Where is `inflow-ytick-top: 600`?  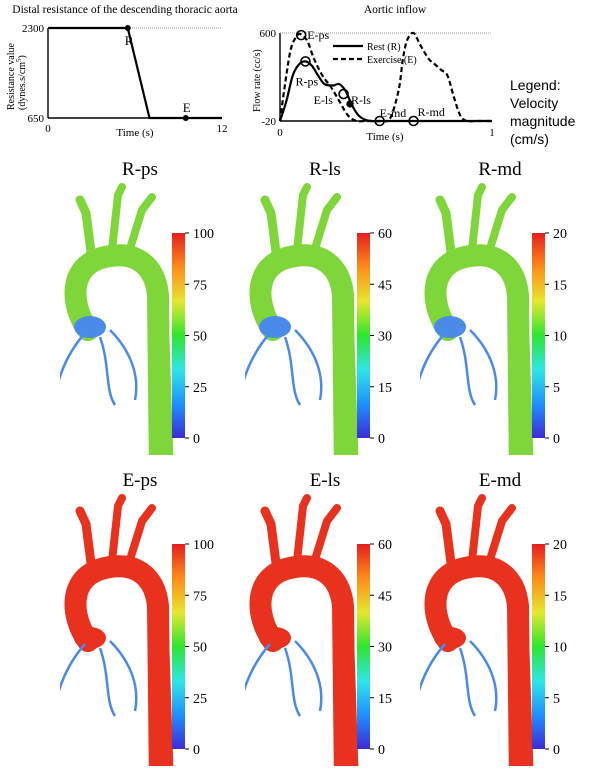
inflow-ytick-top: 600 is located at coordinates (268, 34).